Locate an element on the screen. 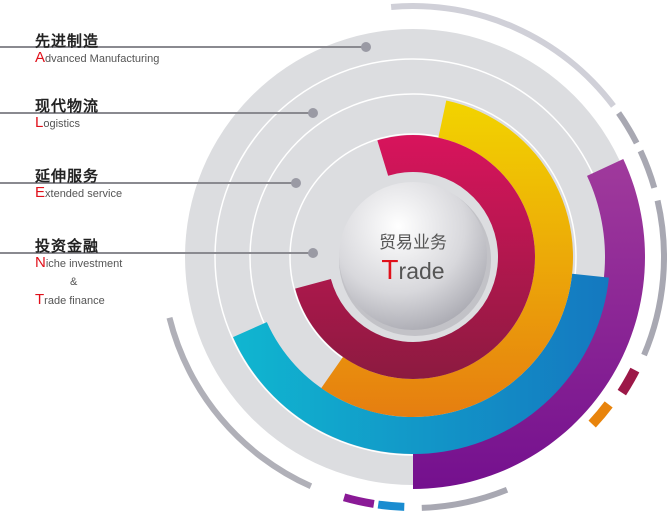 The height and width of the screenshot is (513, 667). label-manufacturing-zh: 先进制造 is located at coordinates (67, 41).